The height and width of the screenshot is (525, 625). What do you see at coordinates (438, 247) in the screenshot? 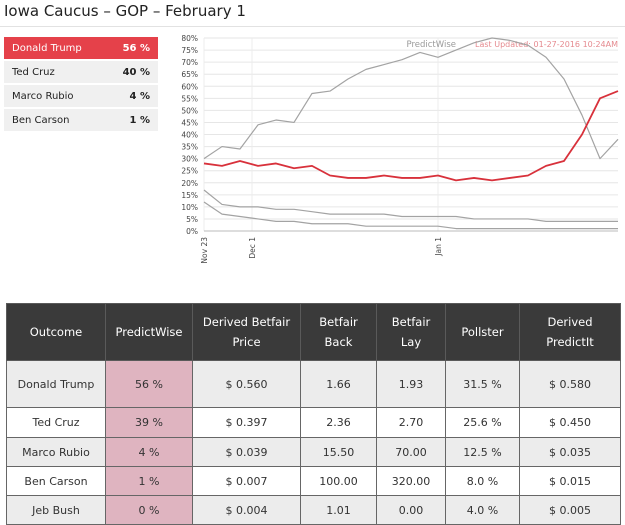
I see `x-tick-label: Jan 1` at bounding box center [438, 247].